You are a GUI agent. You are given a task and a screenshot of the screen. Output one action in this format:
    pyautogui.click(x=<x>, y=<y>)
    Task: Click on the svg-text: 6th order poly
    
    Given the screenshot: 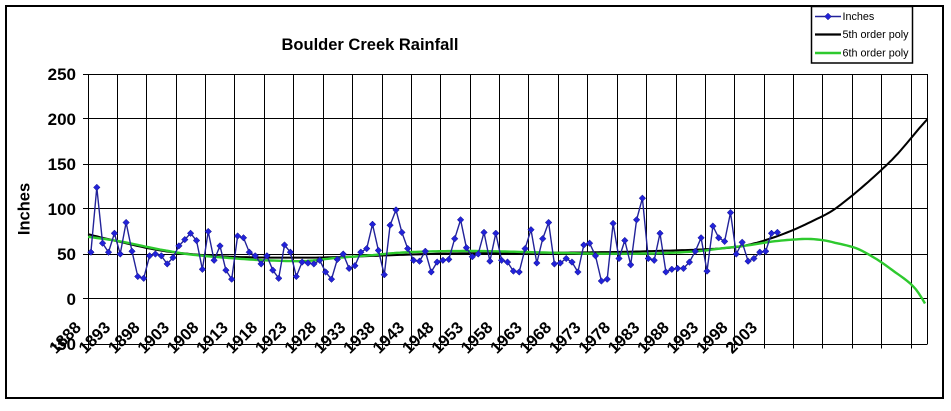 What is the action you would take?
    pyautogui.click(x=876, y=54)
    